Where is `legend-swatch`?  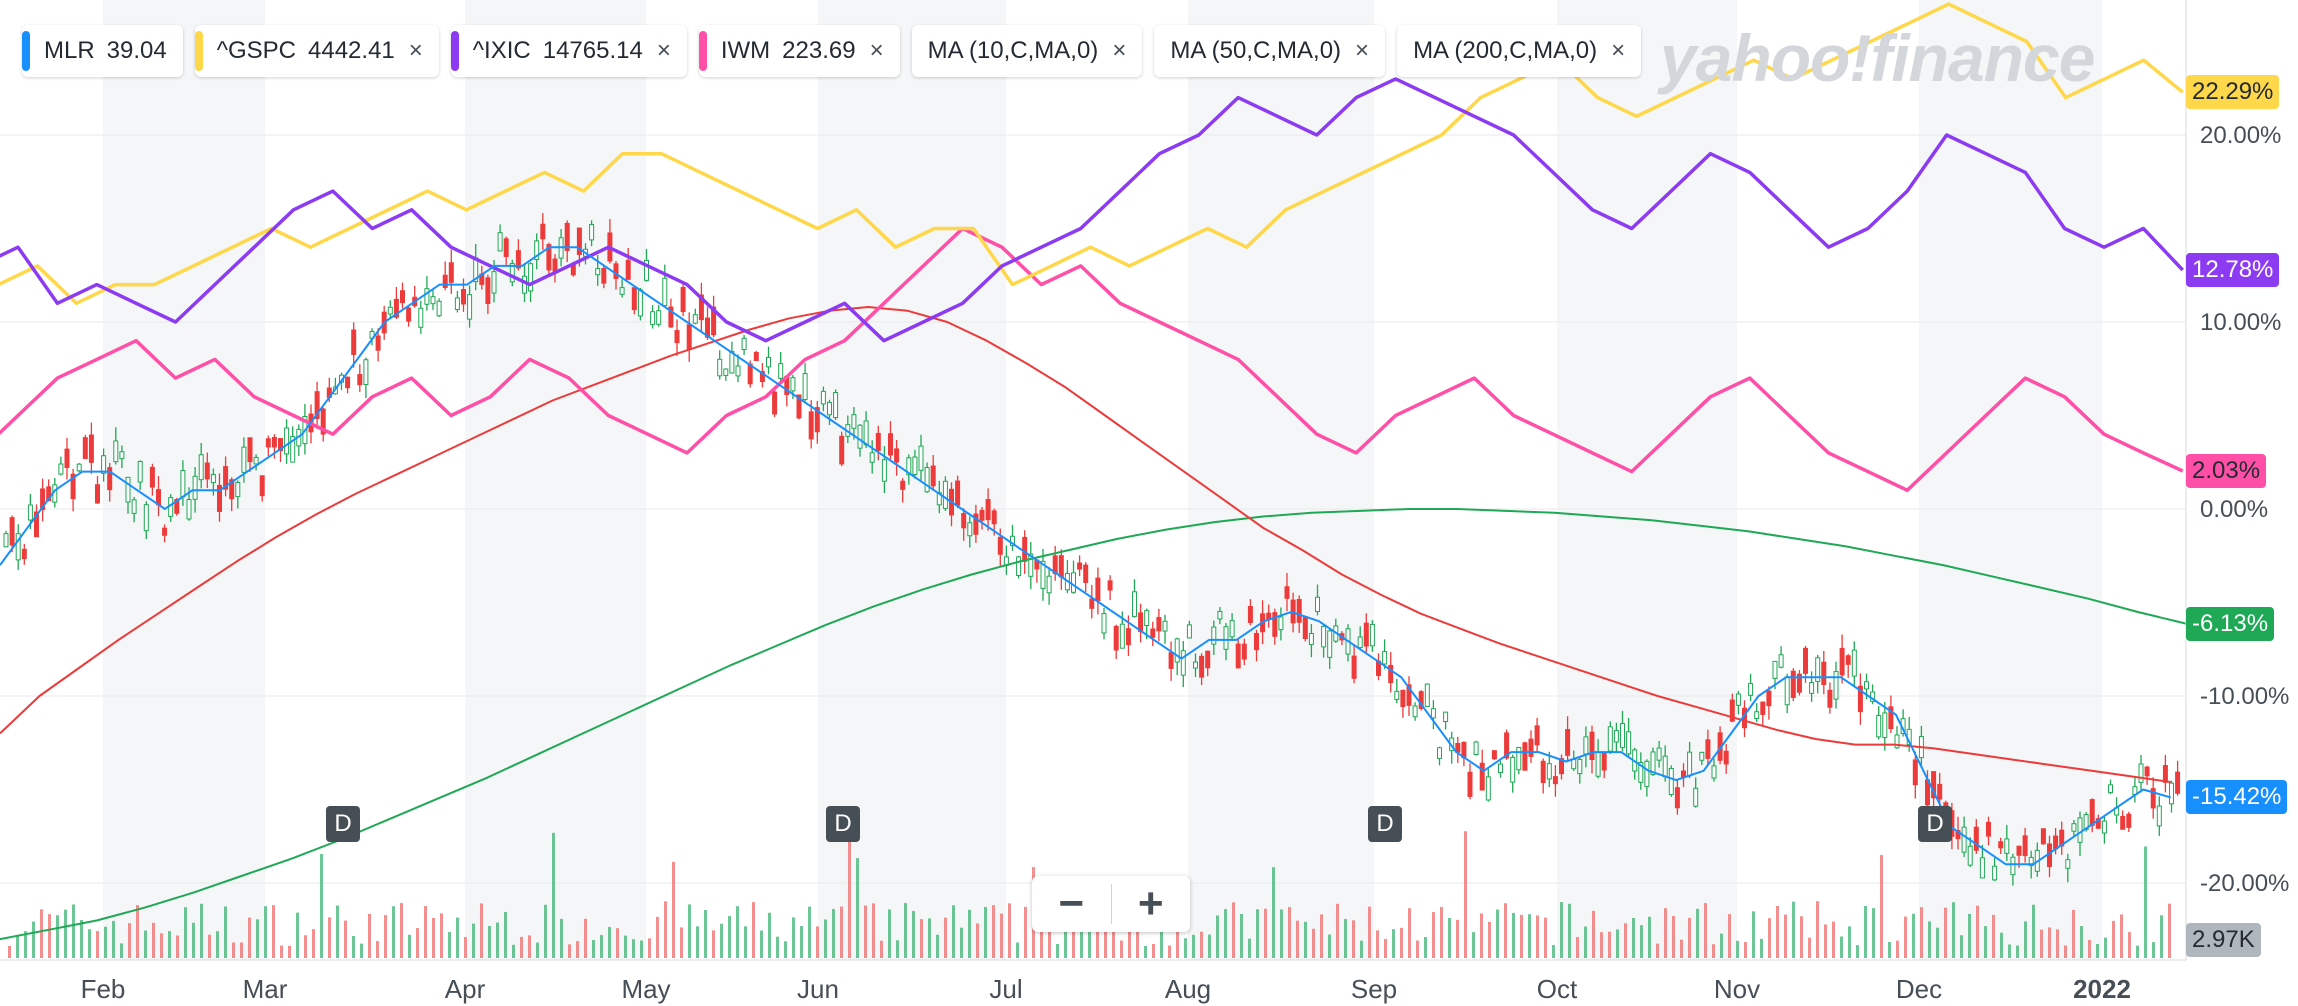 legend-swatch is located at coordinates (702, 51).